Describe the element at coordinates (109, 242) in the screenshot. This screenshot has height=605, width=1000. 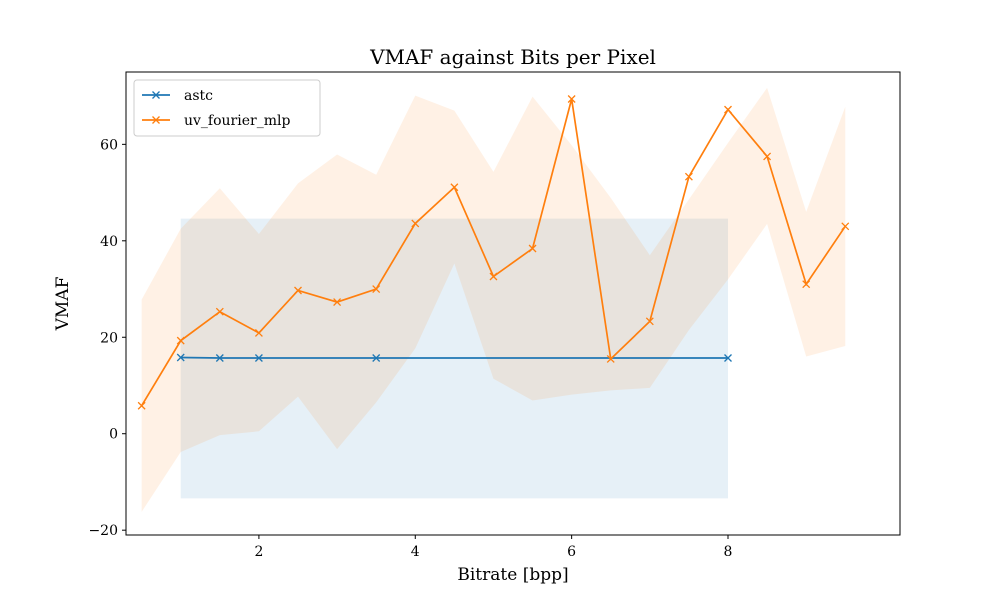
I see `y-tick-label: 40` at that location.